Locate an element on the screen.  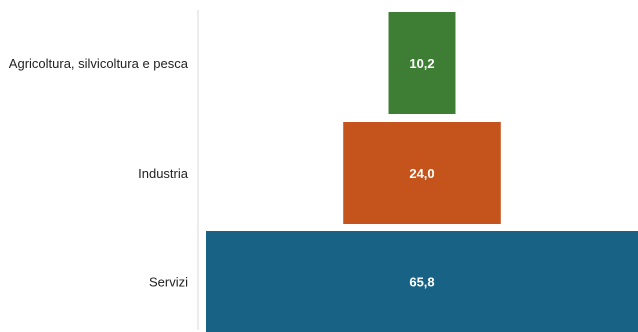
value-label-1: 10,2 is located at coordinates (421, 63).